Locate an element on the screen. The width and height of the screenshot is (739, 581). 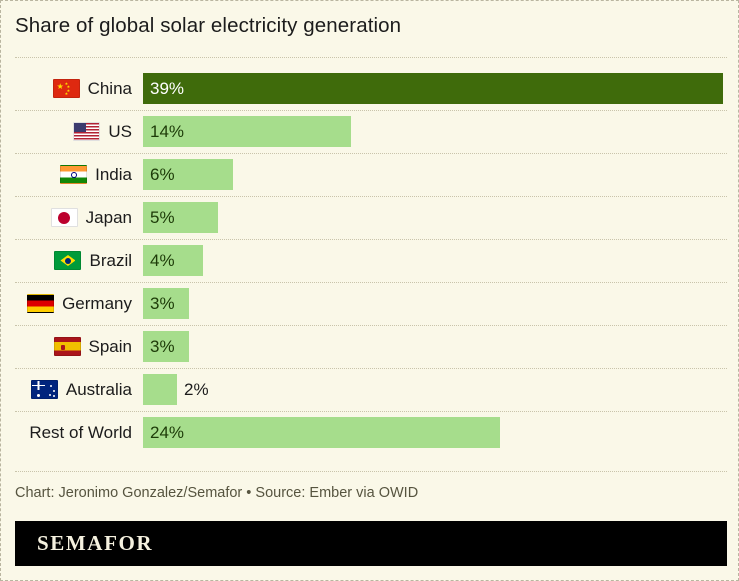
table-row: Australia 2% is located at coordinates (369, 389).